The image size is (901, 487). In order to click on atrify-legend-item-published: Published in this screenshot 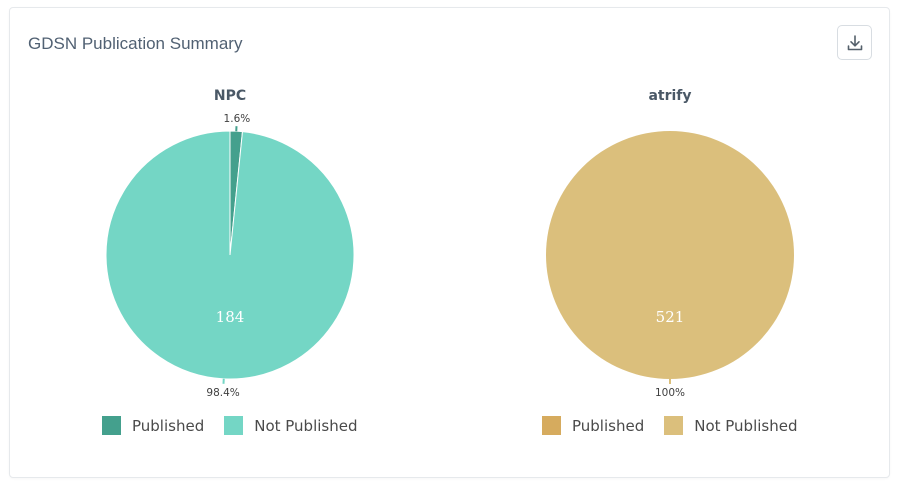, I will do `click(593, 425)`.